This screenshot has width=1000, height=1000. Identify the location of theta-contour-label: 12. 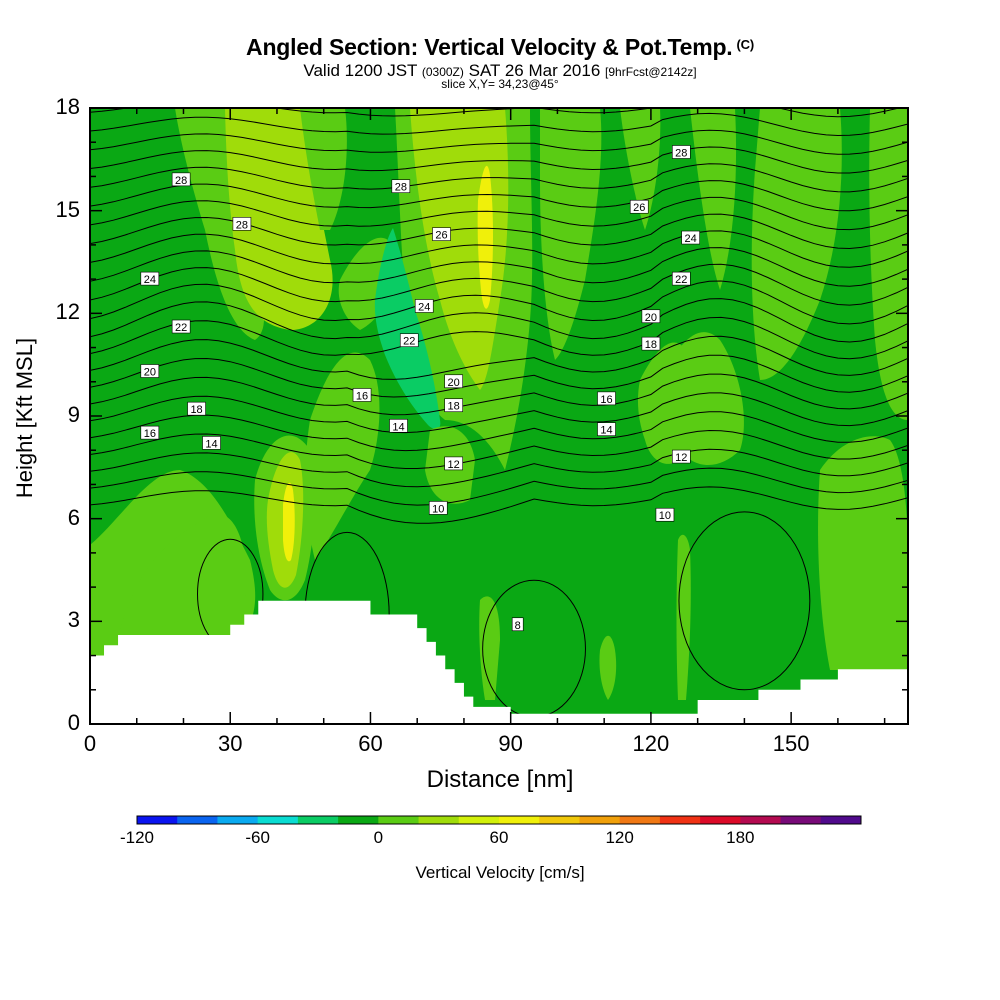
(681, 456).